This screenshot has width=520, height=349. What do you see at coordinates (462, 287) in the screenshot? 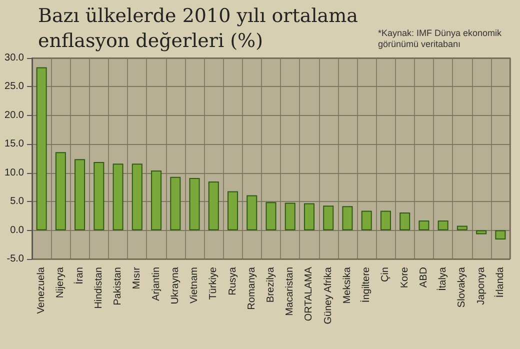
I see `x-tick-label: Slovakya` at bounding box center [462, 287].